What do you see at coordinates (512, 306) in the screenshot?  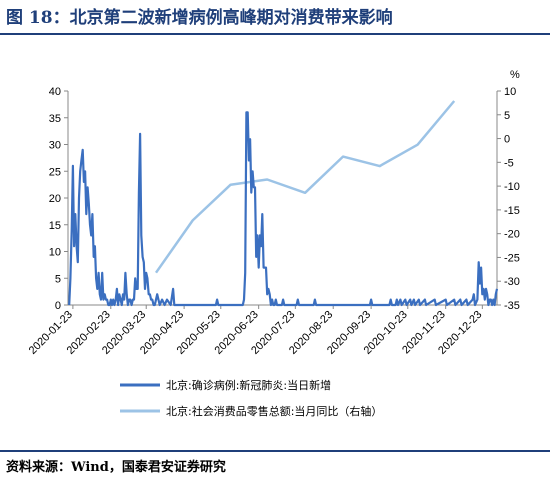 I see `right-tick-label: -35` at bounding box center [512, 306].